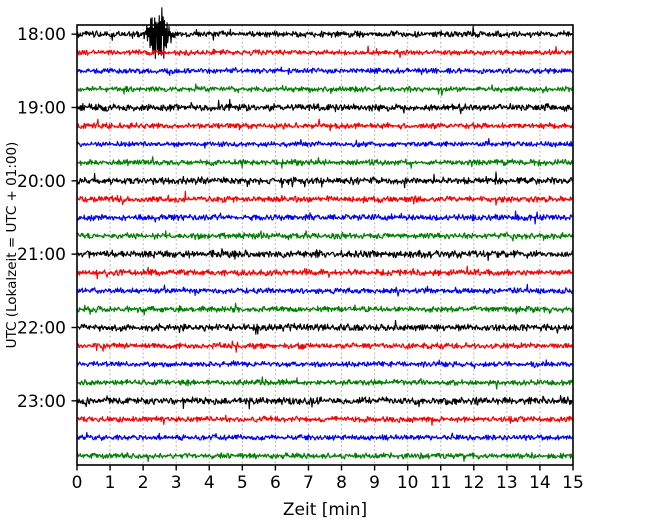 This screenshot has width=650, height=520. What do you see at coordinates (77, 483) in the screenshot?
I see `x-tick-label: 0` at bounding box center [77, 483].